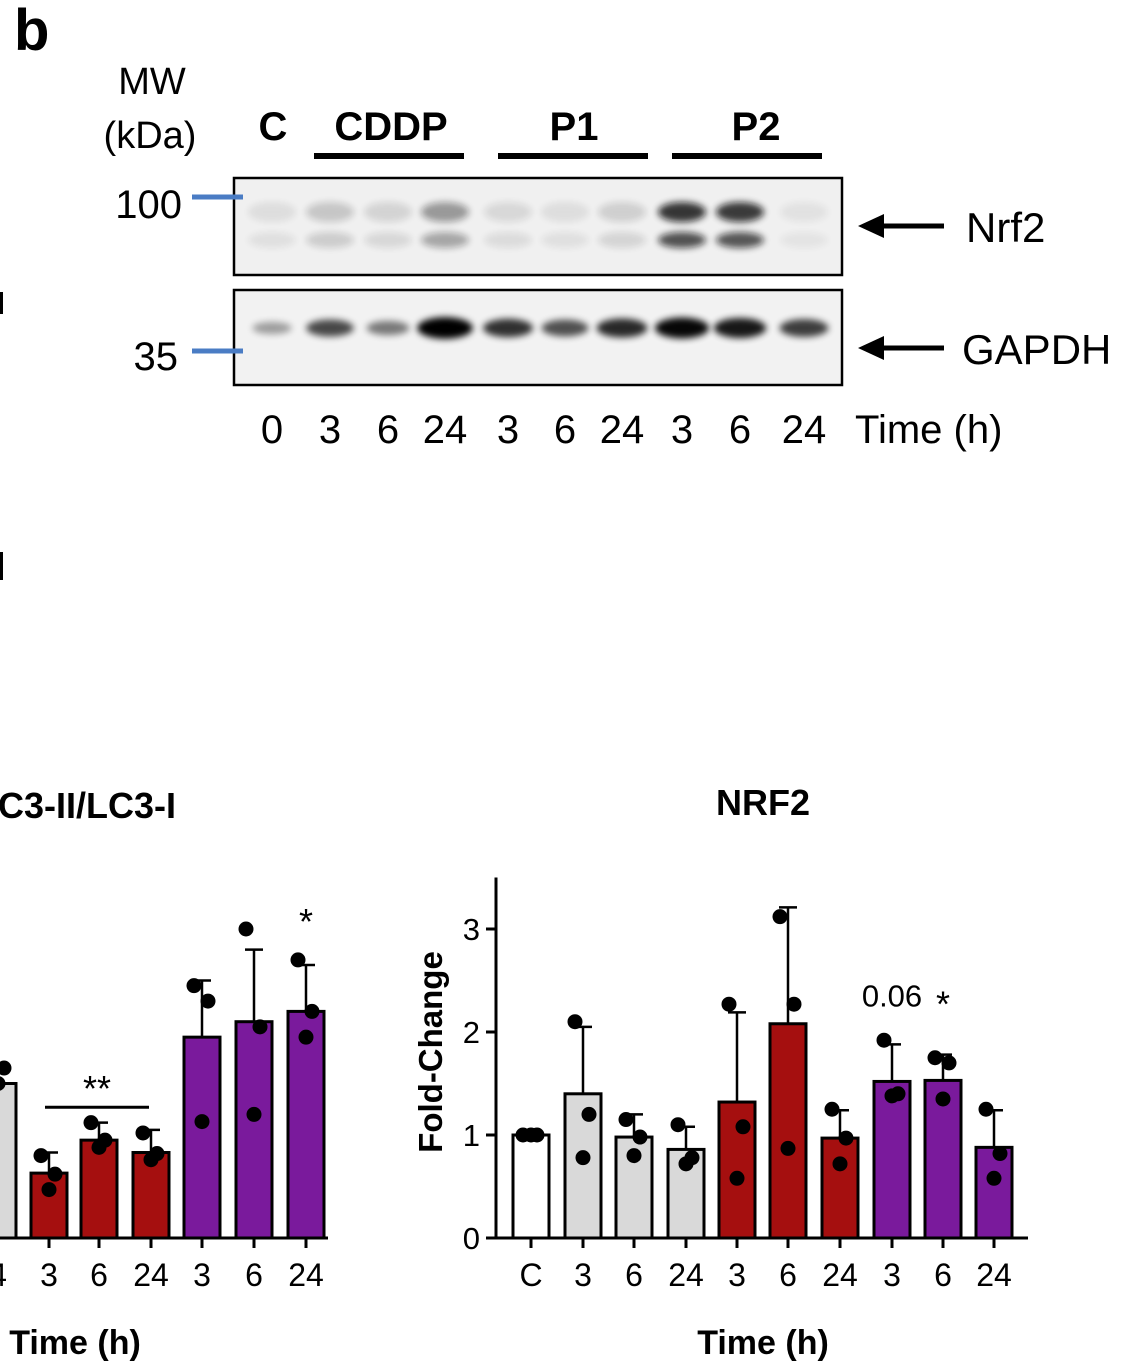 Image resolution: width=1133 pixels, height=1365 pixels. What do you see at coordinates (763, 1343) in the screenshot?
I see `nrf2-x-axis-title: Time (h)` at bounding box center [763, 1343].